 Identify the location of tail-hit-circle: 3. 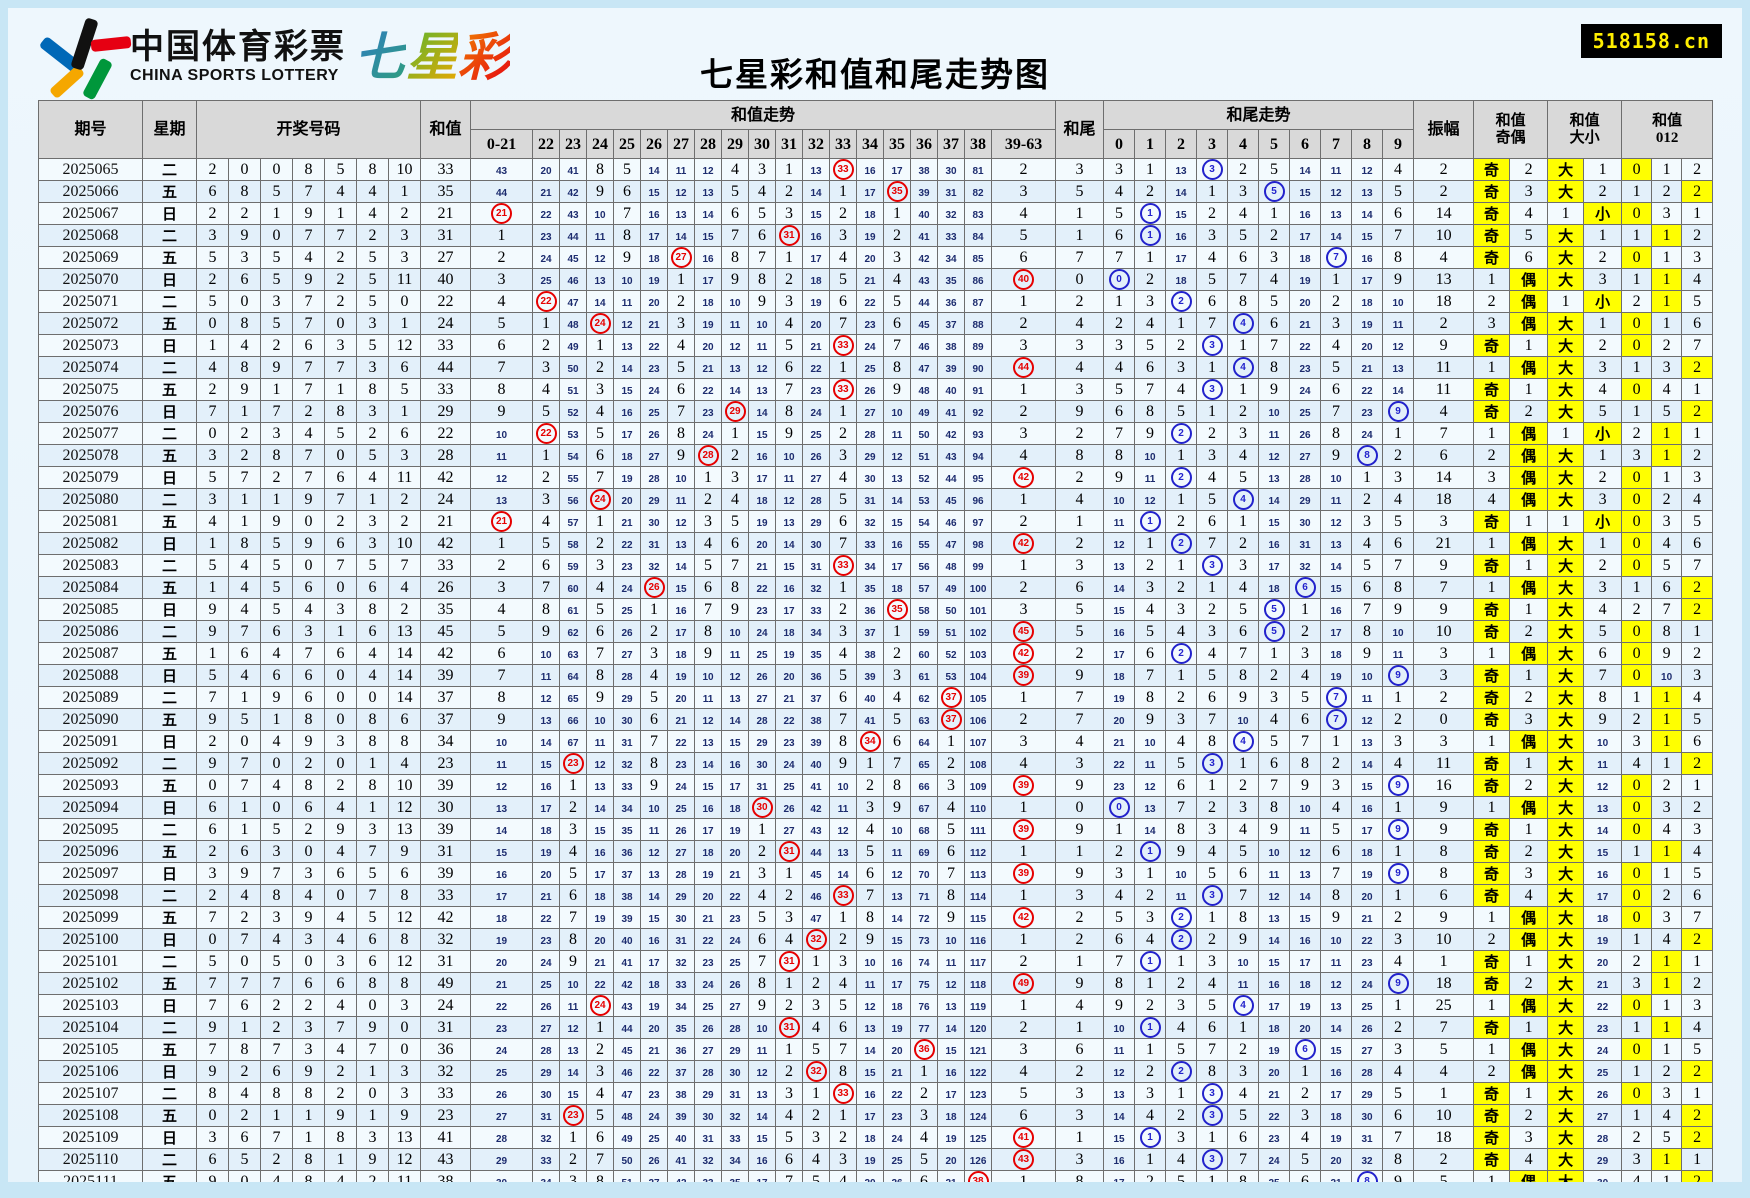
(1212, 565).